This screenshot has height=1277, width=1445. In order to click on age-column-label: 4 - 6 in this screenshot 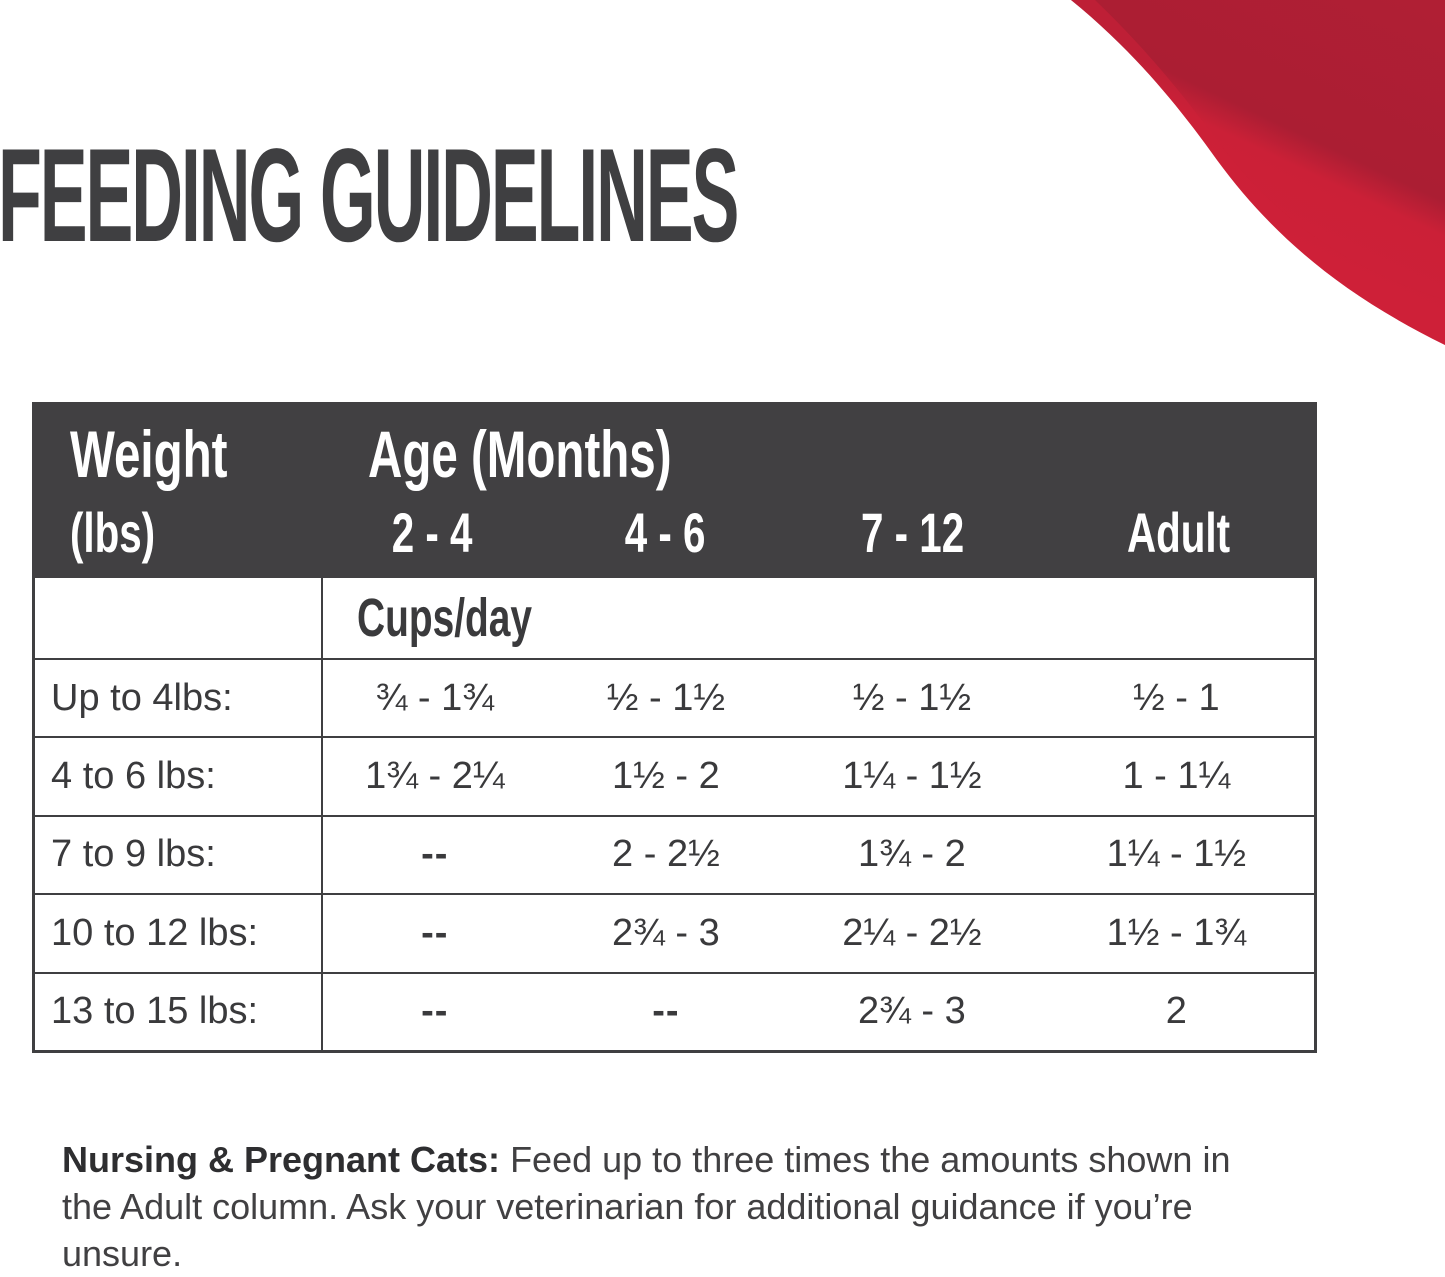, I will do `click(665, 532)`.